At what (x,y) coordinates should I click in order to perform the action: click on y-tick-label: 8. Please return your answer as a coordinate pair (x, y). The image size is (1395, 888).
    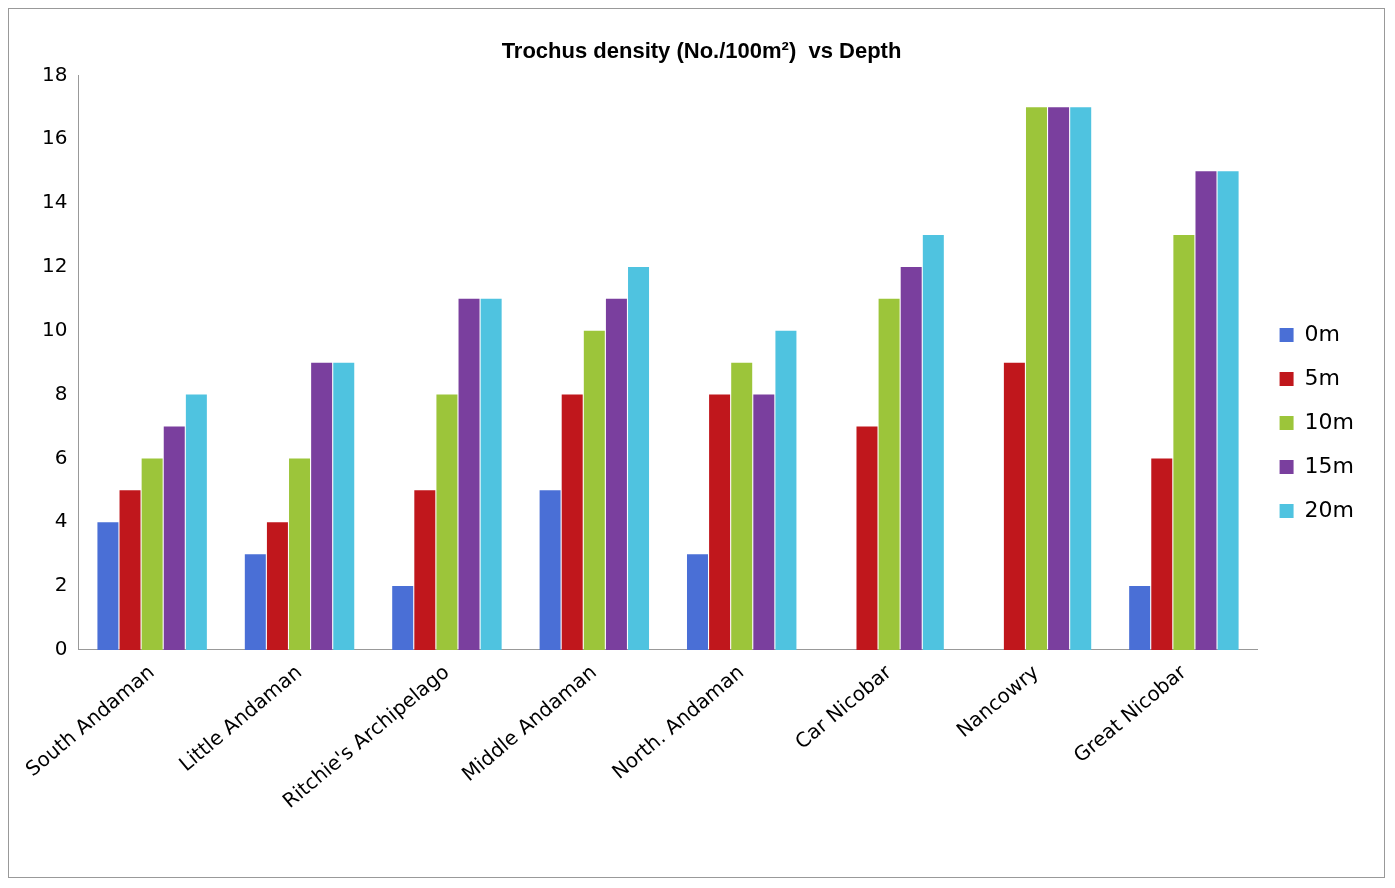
    Looking at the image, I should click on (61, 392).